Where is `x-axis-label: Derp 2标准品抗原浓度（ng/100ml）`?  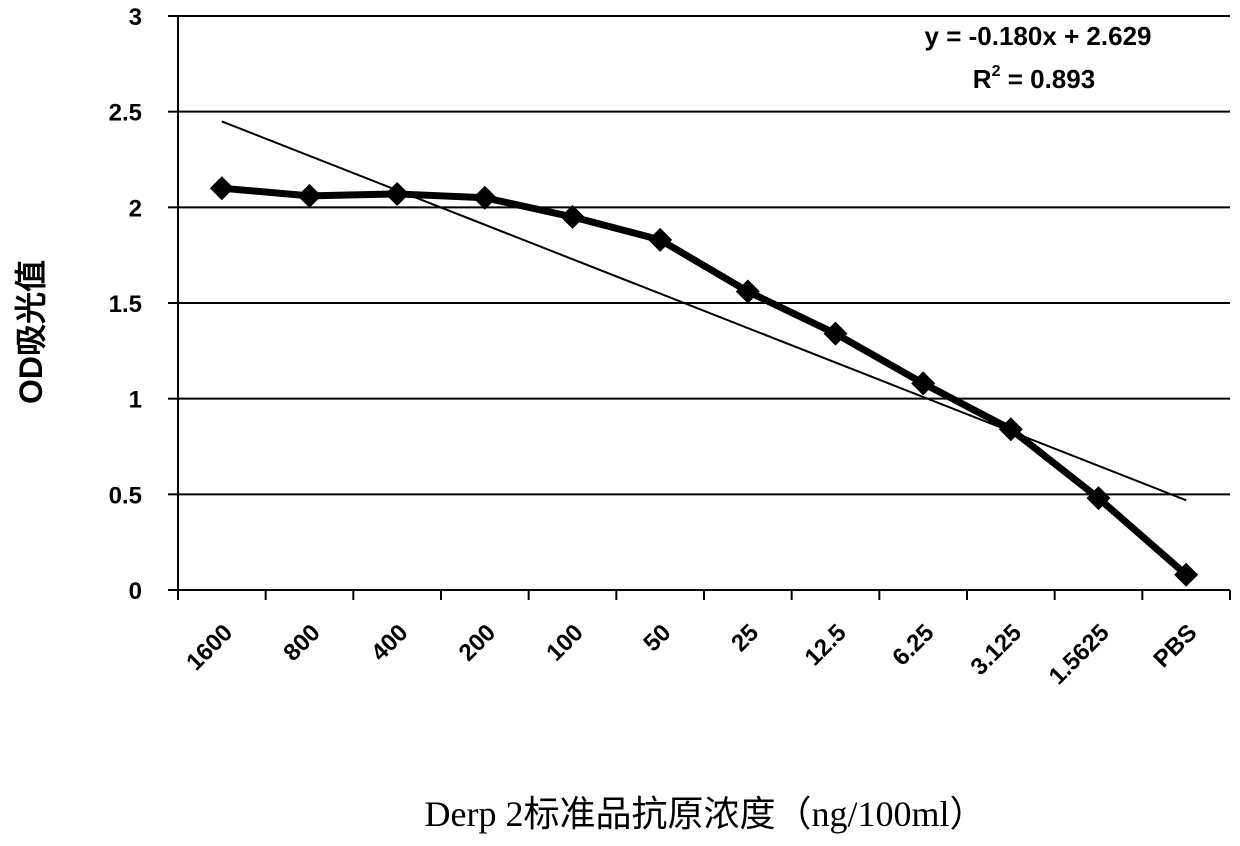 x-axis-label: Derp 2标准品抗原浓度（ng/100ml） is located at coordinates (705, 814).